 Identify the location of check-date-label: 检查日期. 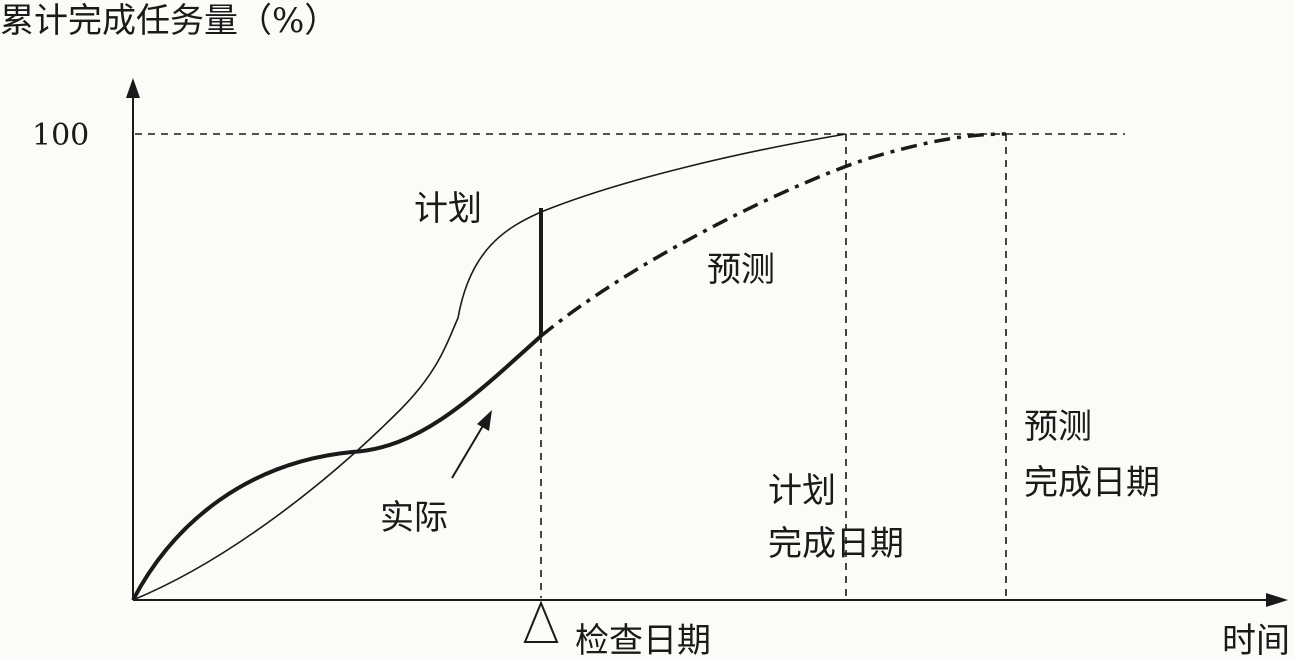
(643, 640).